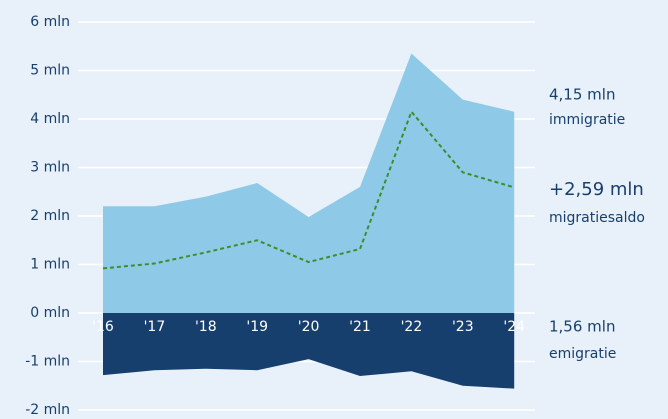 This screenshot has height=419, width=668. What do you see at coordinates (412, 327) in the screenshot?
I see `x-tick-label: '22` at bounding box center [412, 327].